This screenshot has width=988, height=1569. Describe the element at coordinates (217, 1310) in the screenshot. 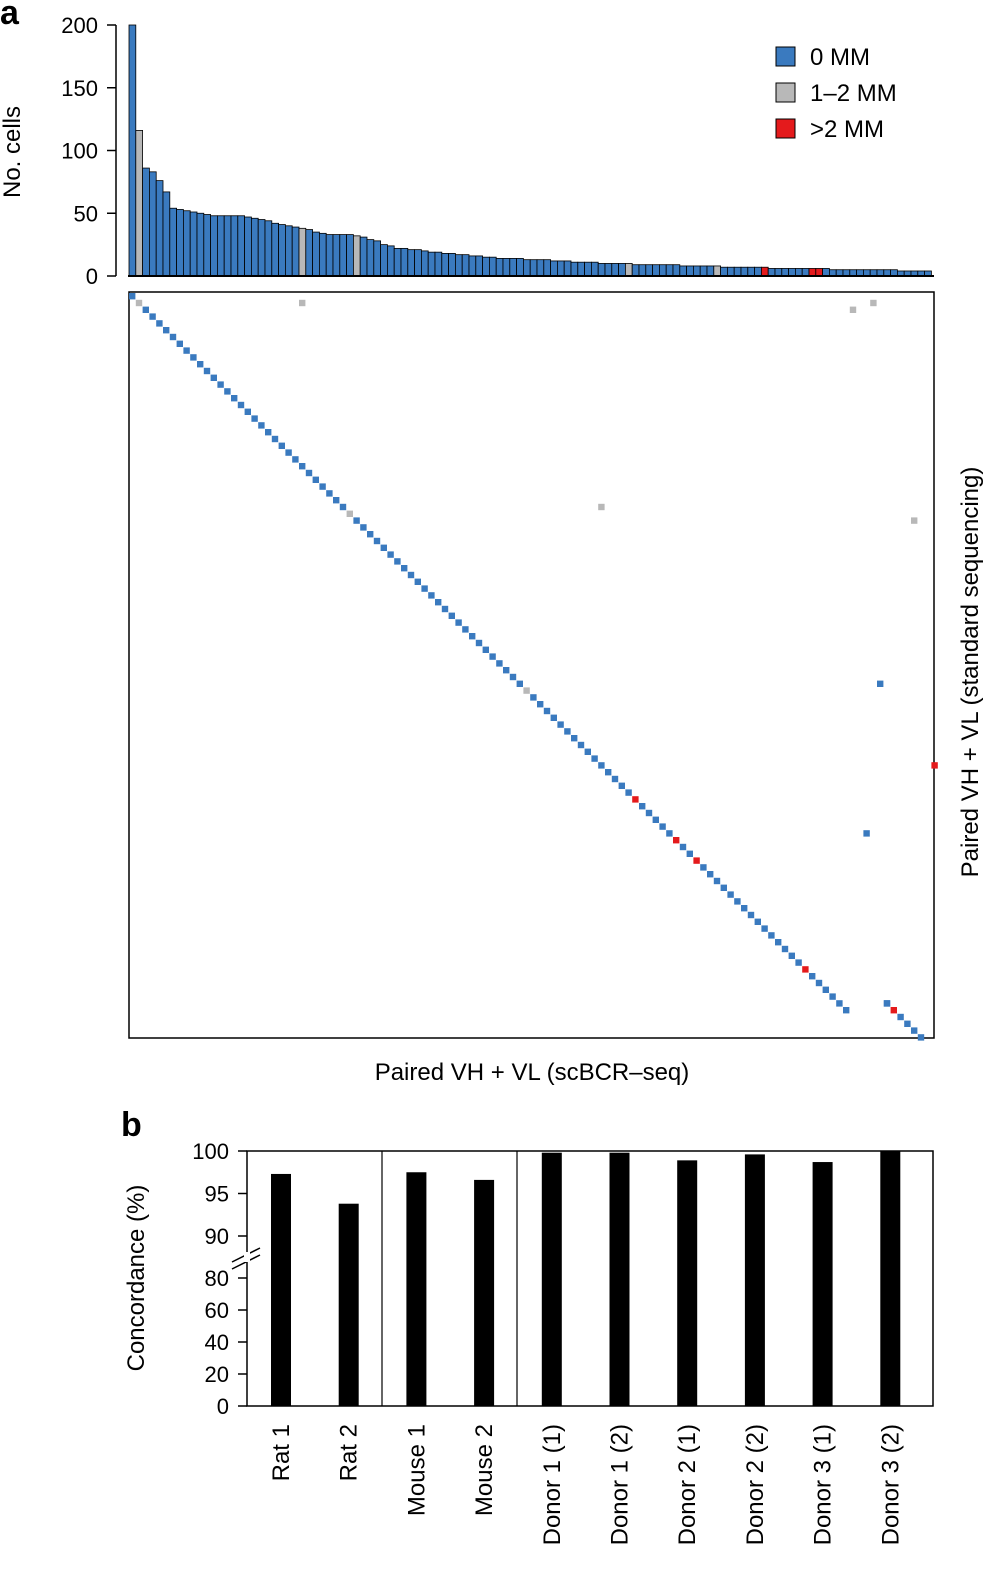

I see `concordance-ytick-label: 60` at that location.